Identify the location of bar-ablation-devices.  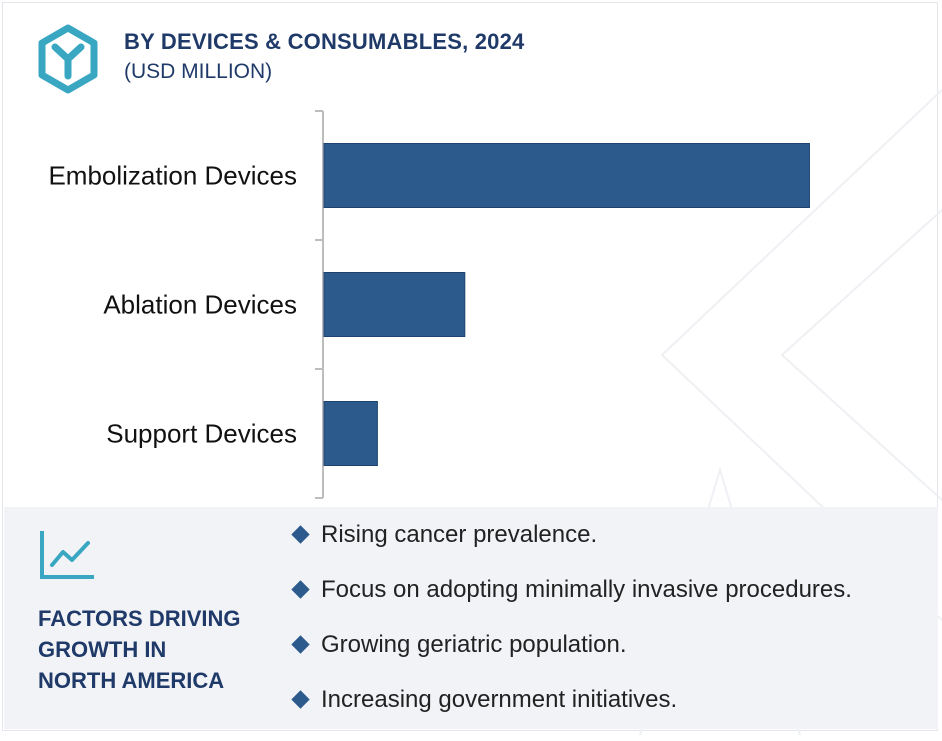
(394, 304).